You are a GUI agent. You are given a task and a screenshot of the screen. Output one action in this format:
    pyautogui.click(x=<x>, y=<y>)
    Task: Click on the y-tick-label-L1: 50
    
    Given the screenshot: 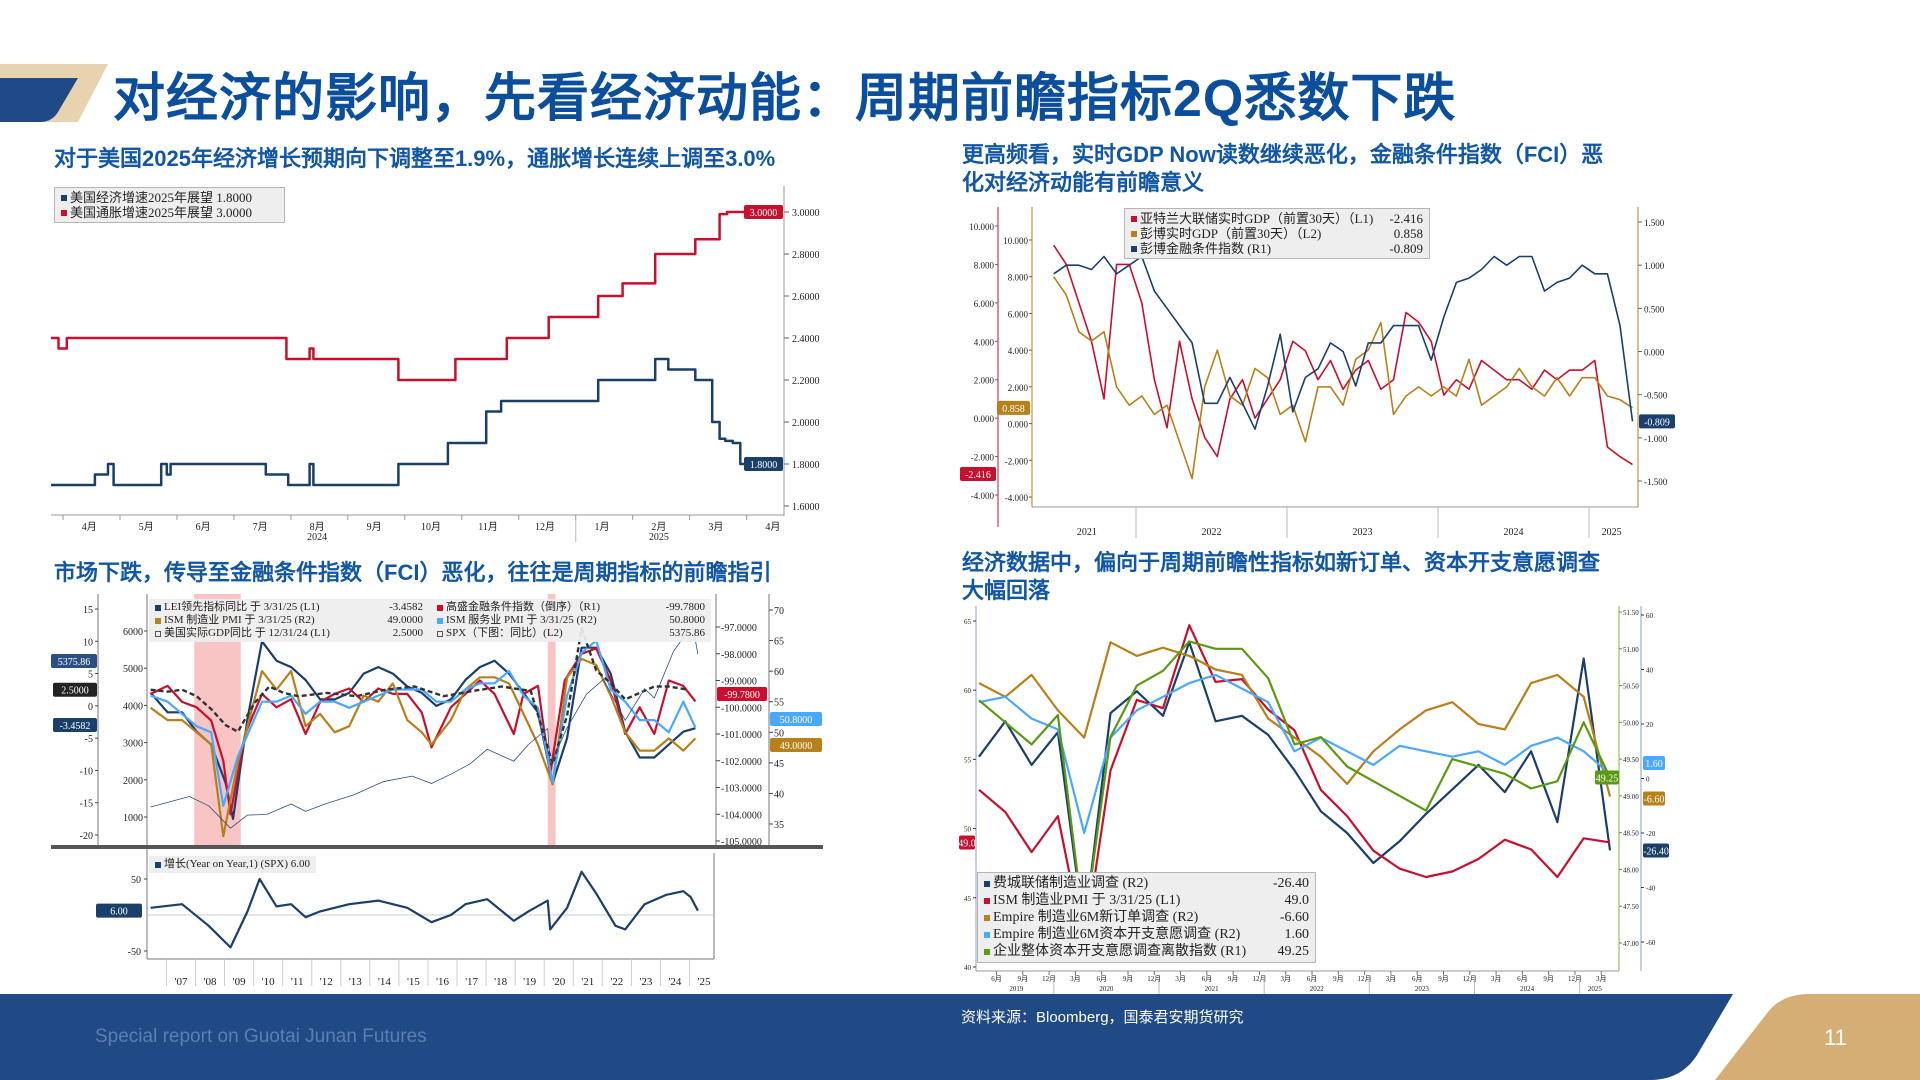 What is the action you would take?
    pyautogui.click(x=968, y=830)
    